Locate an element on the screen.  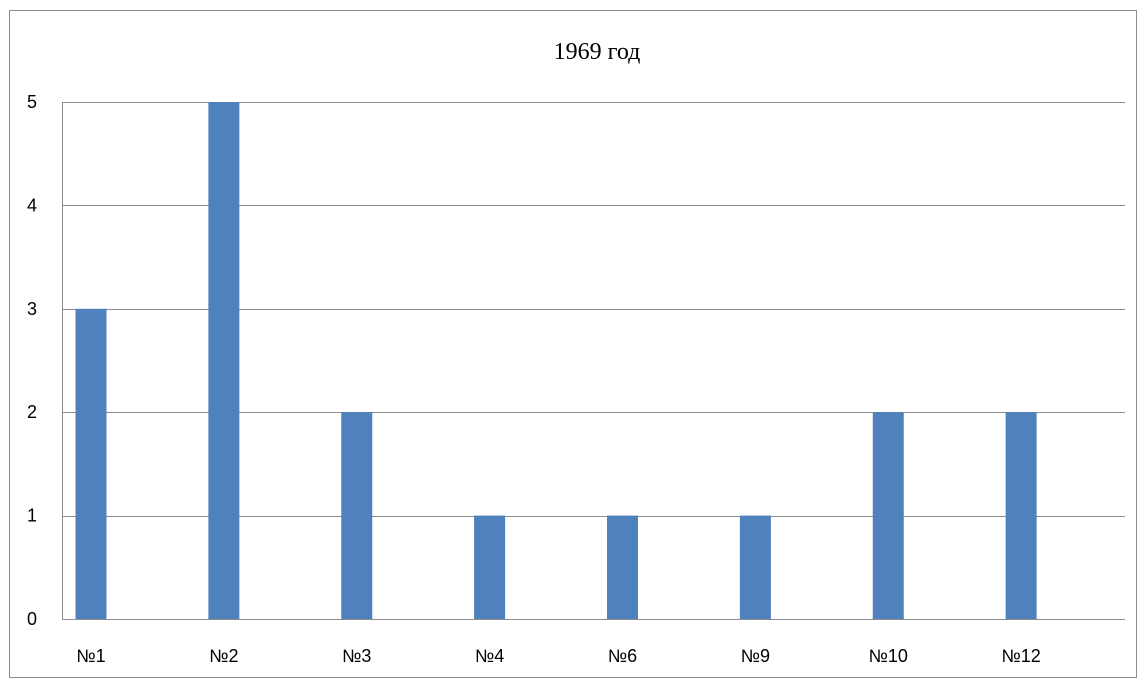
y-tick-label: 5 is located at coordinates (32, 102).